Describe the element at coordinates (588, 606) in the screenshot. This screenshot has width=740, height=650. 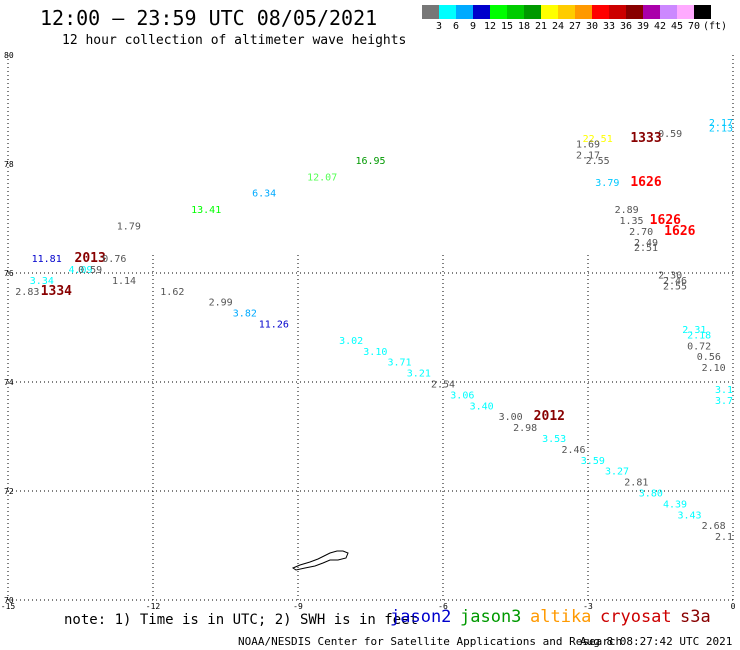
I see `x-tick-label: -3` at that location.